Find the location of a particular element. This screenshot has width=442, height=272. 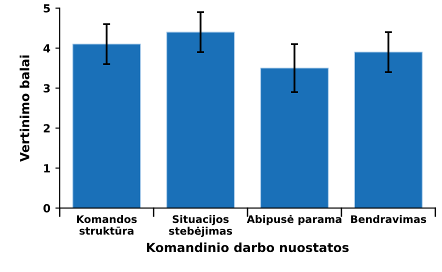

x-tick-label: Abipusė parama is located at coordinates (294, 220).